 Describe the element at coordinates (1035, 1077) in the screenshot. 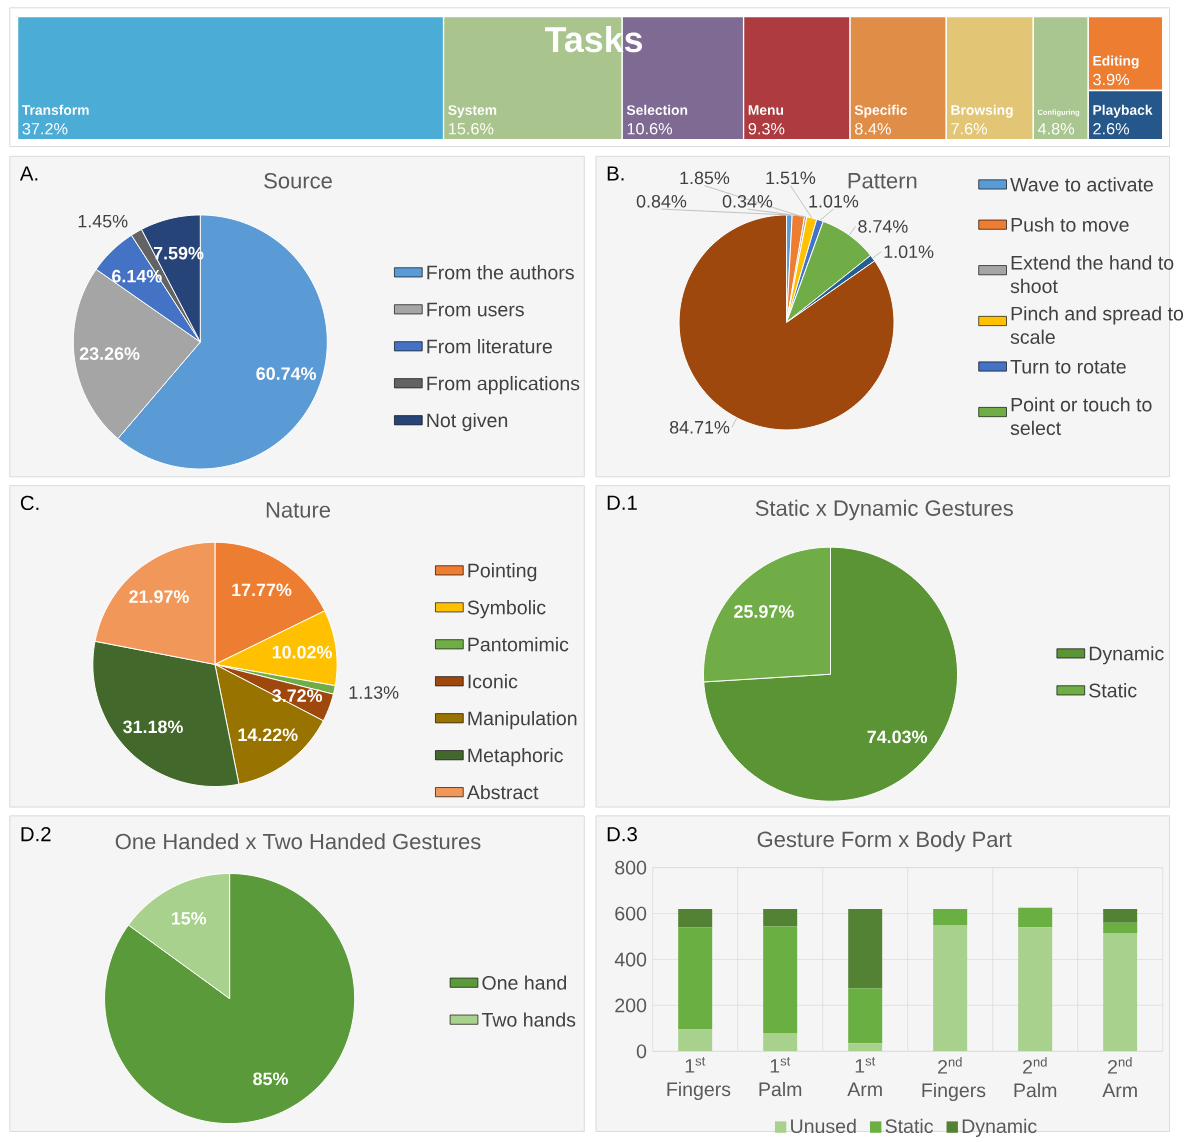

I see `x-tick-label: 2$^{nd}$ Palm` at that location.